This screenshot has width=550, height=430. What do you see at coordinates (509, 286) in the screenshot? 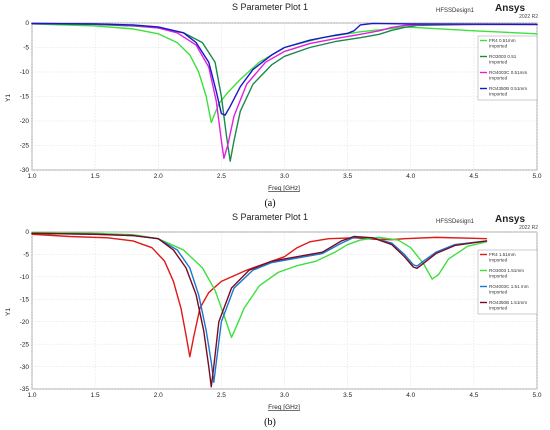
I see `legend-entry: RO4003C 1.51 mm` at bounding box center [509, 286].